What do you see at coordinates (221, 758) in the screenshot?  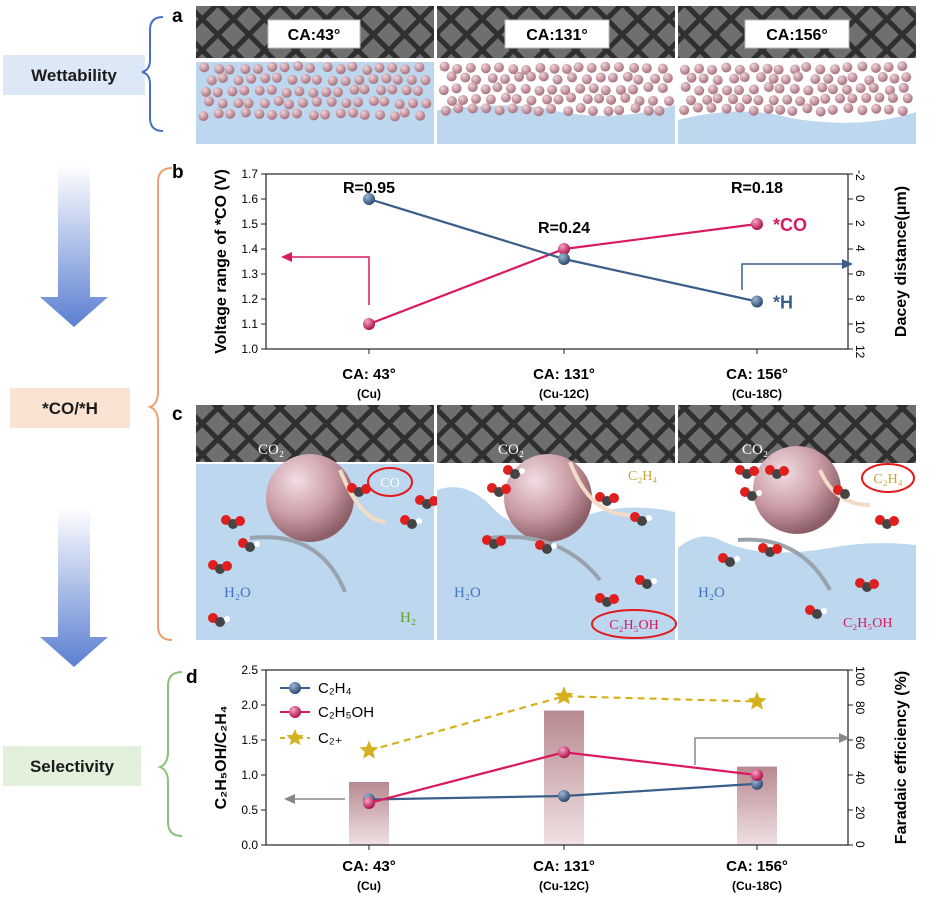 I see `y-axis-label: C₂H₅OH/C₂H₄` at bounding box center [221, 758].